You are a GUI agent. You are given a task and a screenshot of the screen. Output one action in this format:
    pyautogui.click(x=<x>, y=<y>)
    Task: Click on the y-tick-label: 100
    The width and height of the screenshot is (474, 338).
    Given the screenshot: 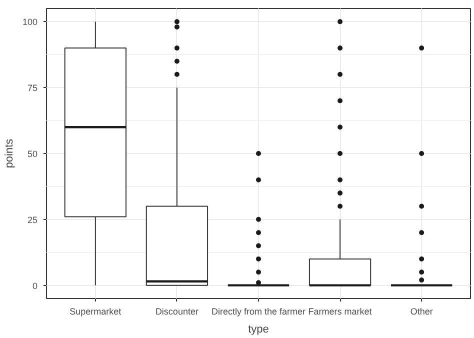 What is the action you would take?
    pyautogui.click(x=30, y=22)
    